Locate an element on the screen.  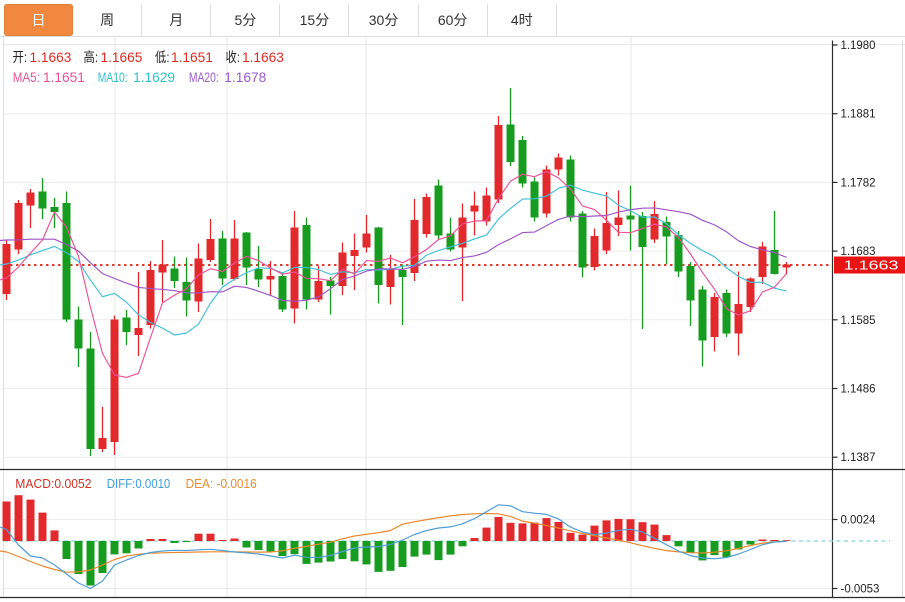
svg-text: 1.1683 is located at coordinates (858, 252).